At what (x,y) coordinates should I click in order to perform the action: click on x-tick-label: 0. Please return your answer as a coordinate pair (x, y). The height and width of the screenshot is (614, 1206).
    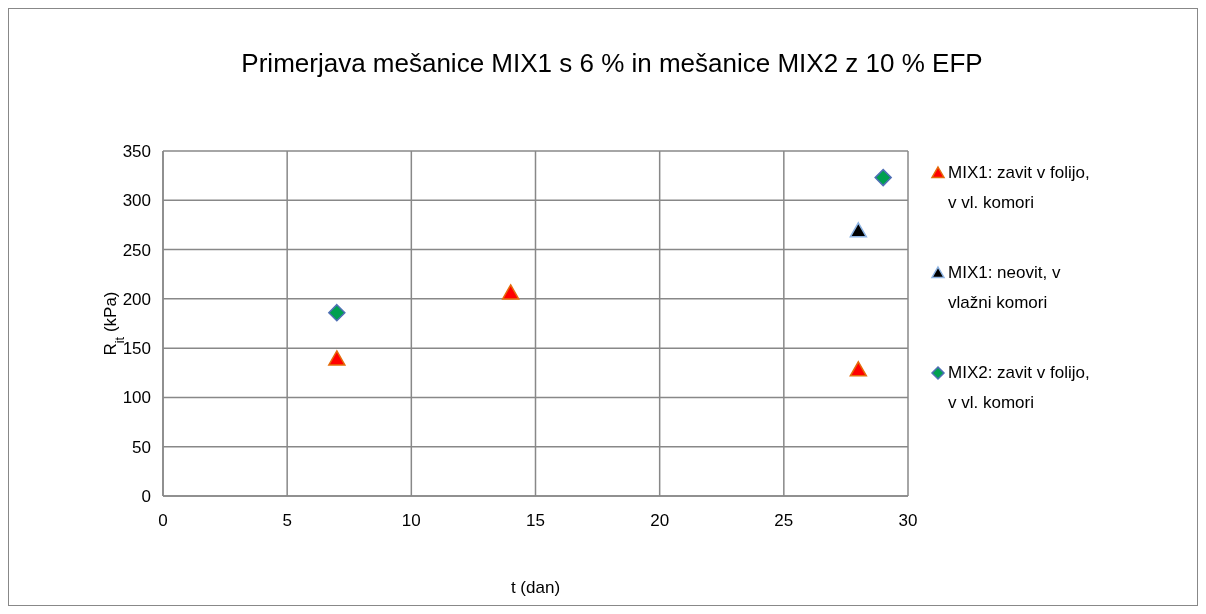
    Looking at the image, I should click on (163, 520).